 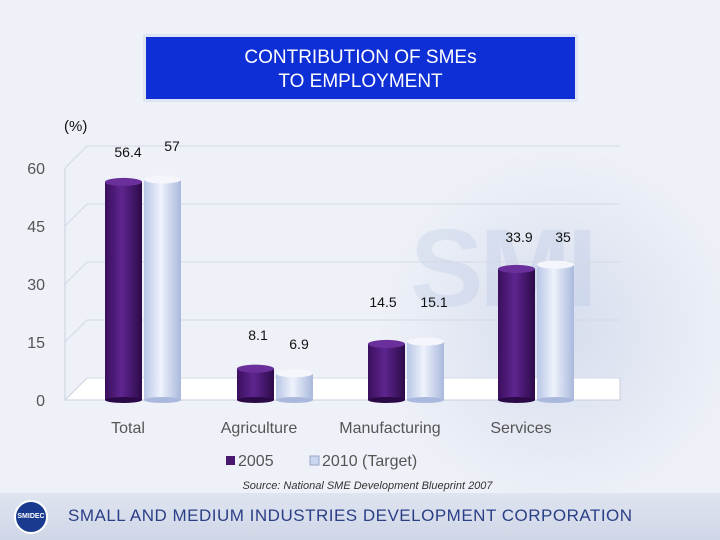 I want to click on data-label: 33.9, so click(x=518, y=237).